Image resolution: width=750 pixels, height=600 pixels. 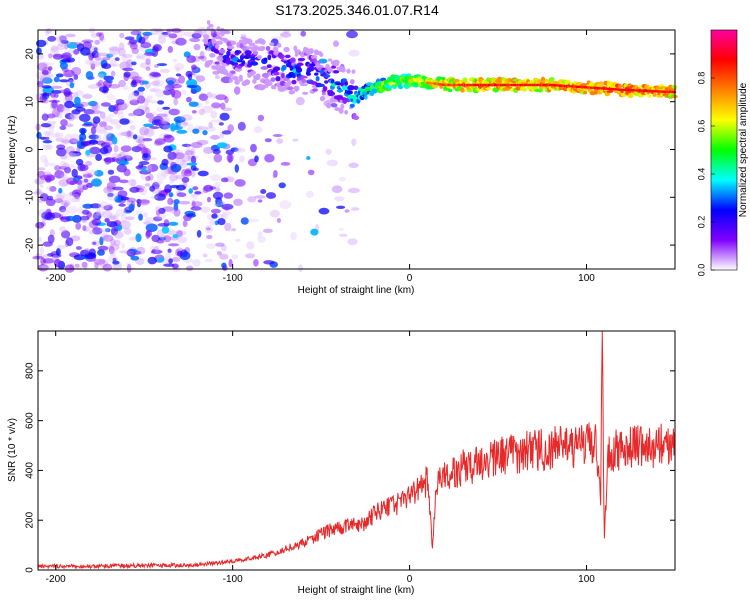 I want to click on colorbar-tick-label: 0.4, so click(x=701, y=174).